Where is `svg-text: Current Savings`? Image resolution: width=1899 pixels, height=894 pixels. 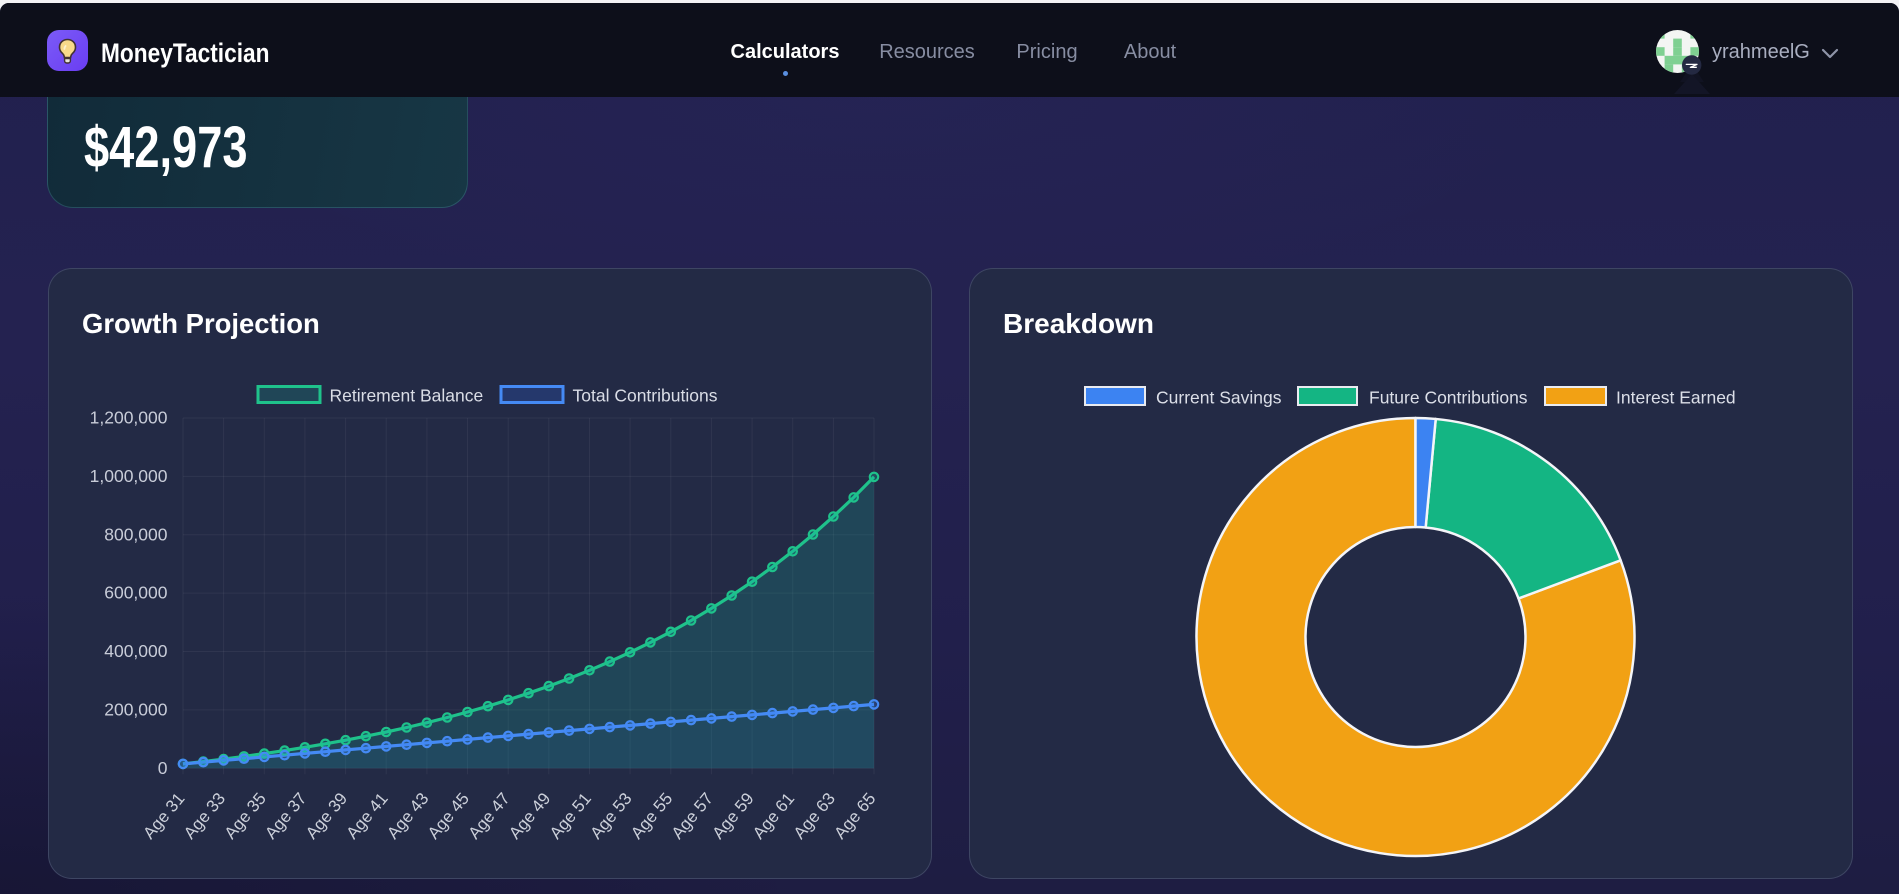
svg-text: Current Savings is located at coordinates (1219, 397).